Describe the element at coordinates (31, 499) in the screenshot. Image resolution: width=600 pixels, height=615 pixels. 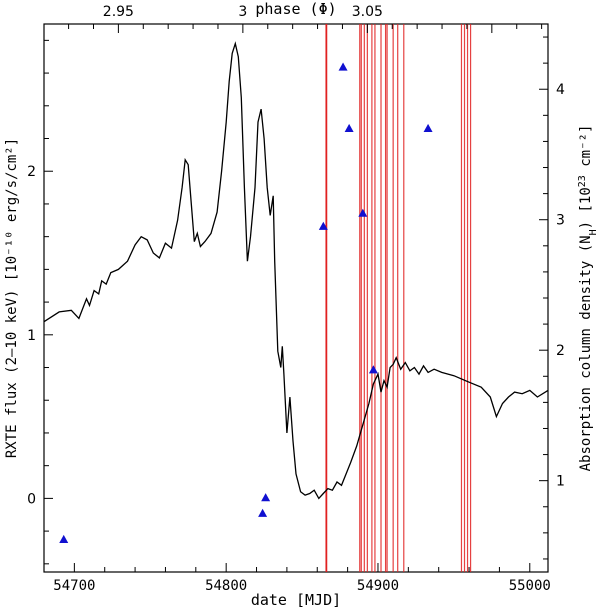
I see `y-left-tick-label: 0` at that location.